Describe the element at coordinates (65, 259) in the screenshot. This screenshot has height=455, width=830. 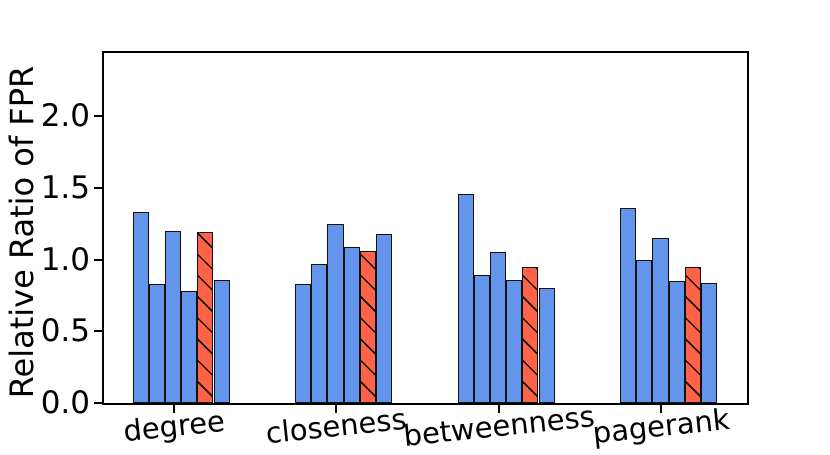
I see `y-tick-label: 1.0` at that location.